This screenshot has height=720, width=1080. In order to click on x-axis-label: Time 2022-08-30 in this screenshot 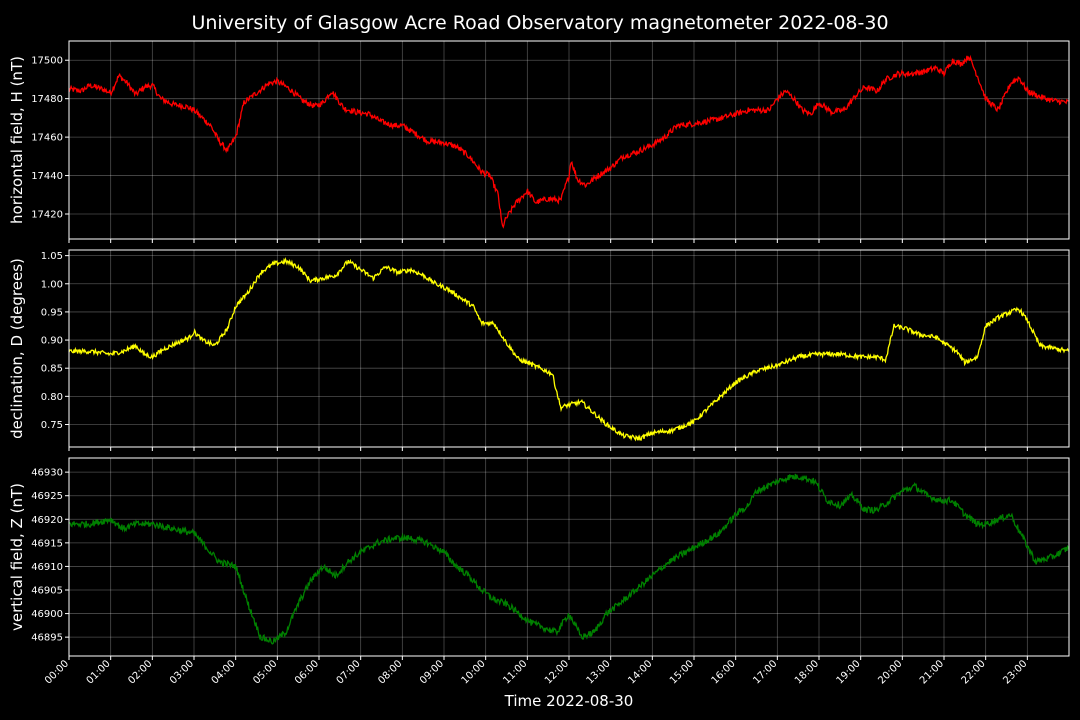, I will do `click(569, 701)`.